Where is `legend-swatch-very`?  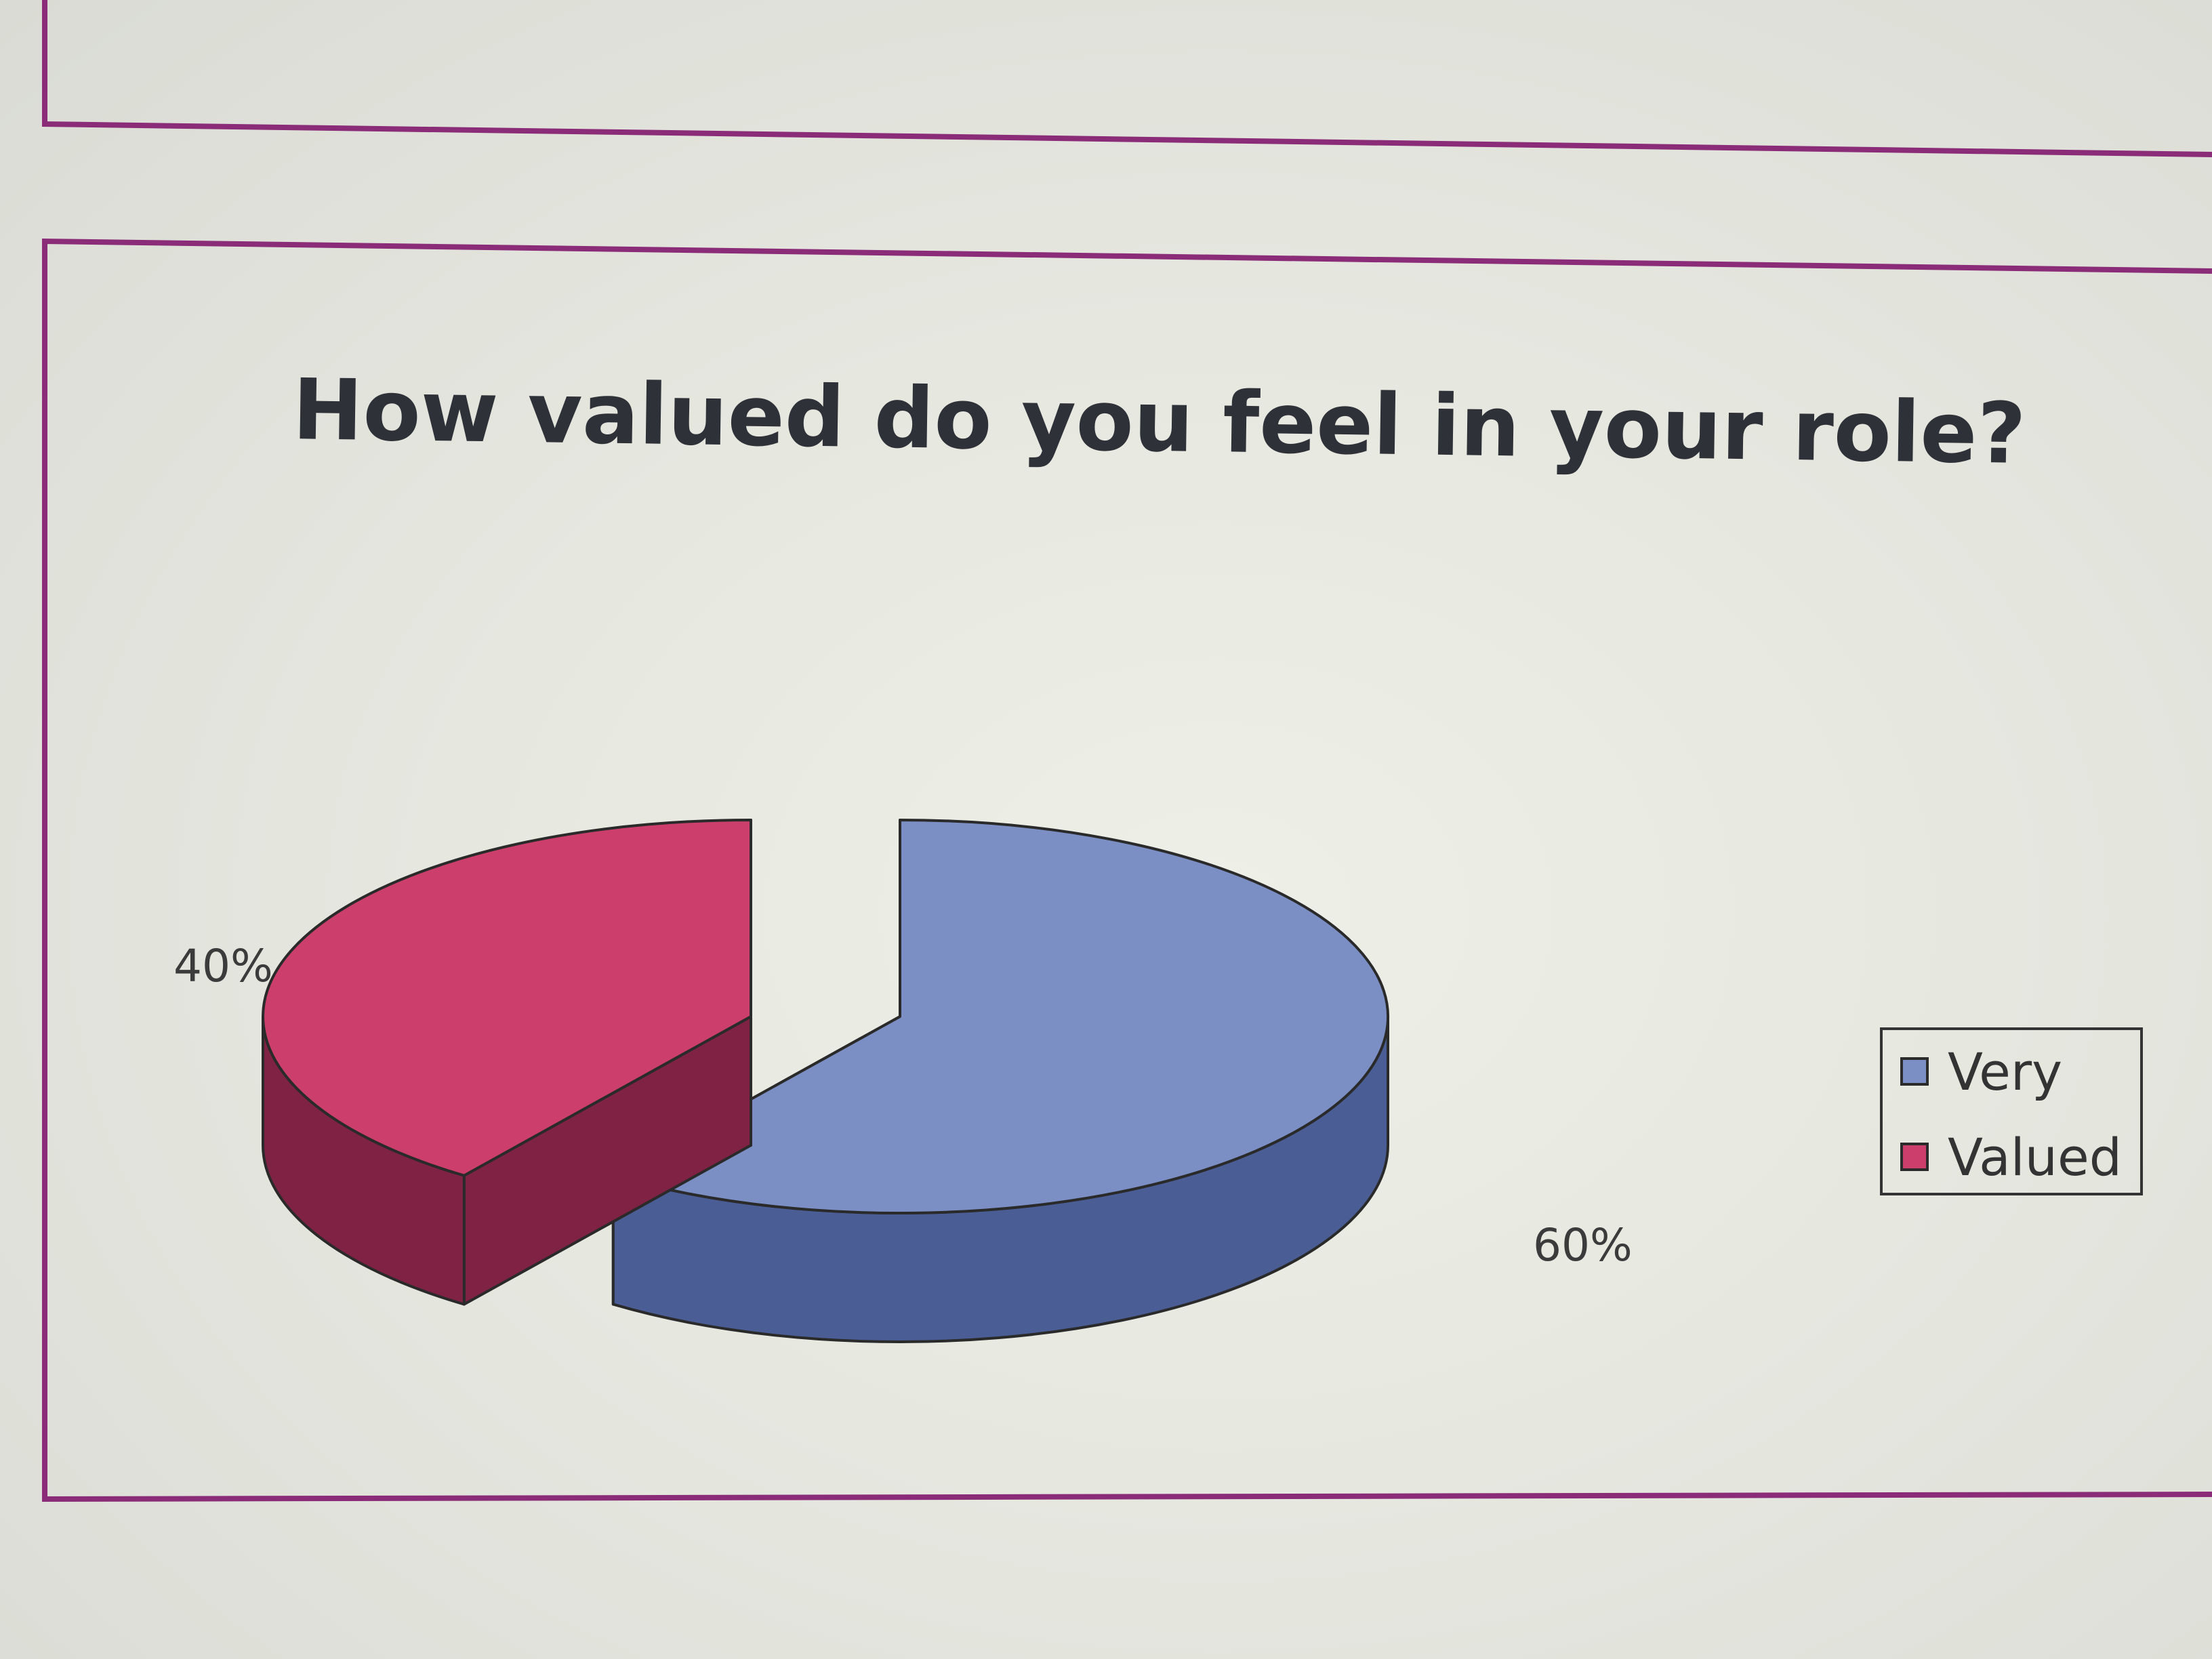
legend-swatch-very is located at coordinates (1914, 1071).